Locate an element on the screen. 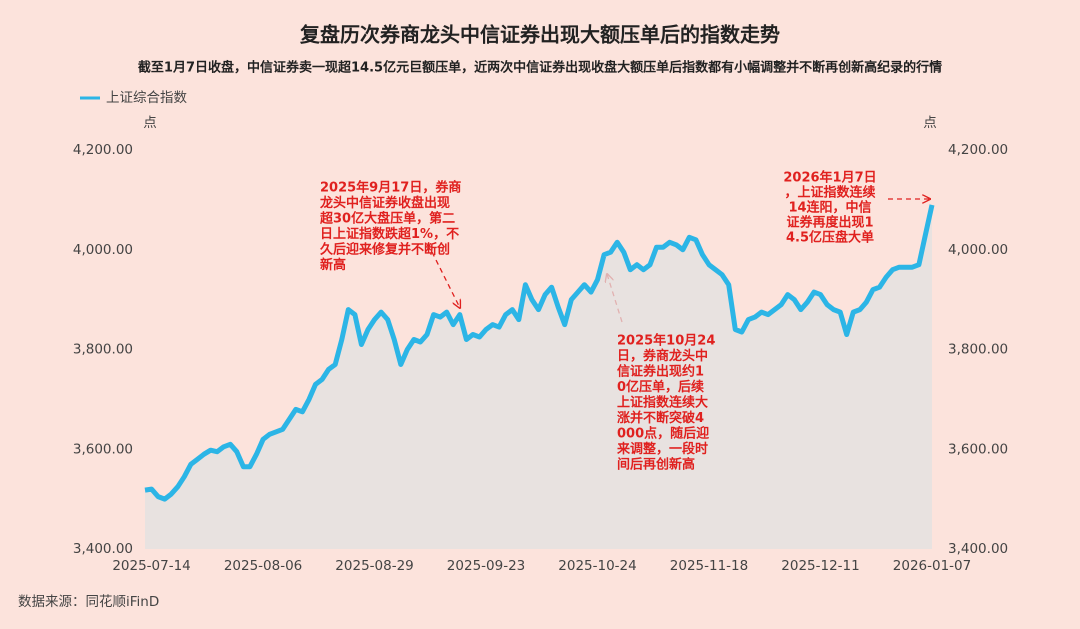  annotation: 超30亿大盘压单，第二 is located at coordinates (387, 219).